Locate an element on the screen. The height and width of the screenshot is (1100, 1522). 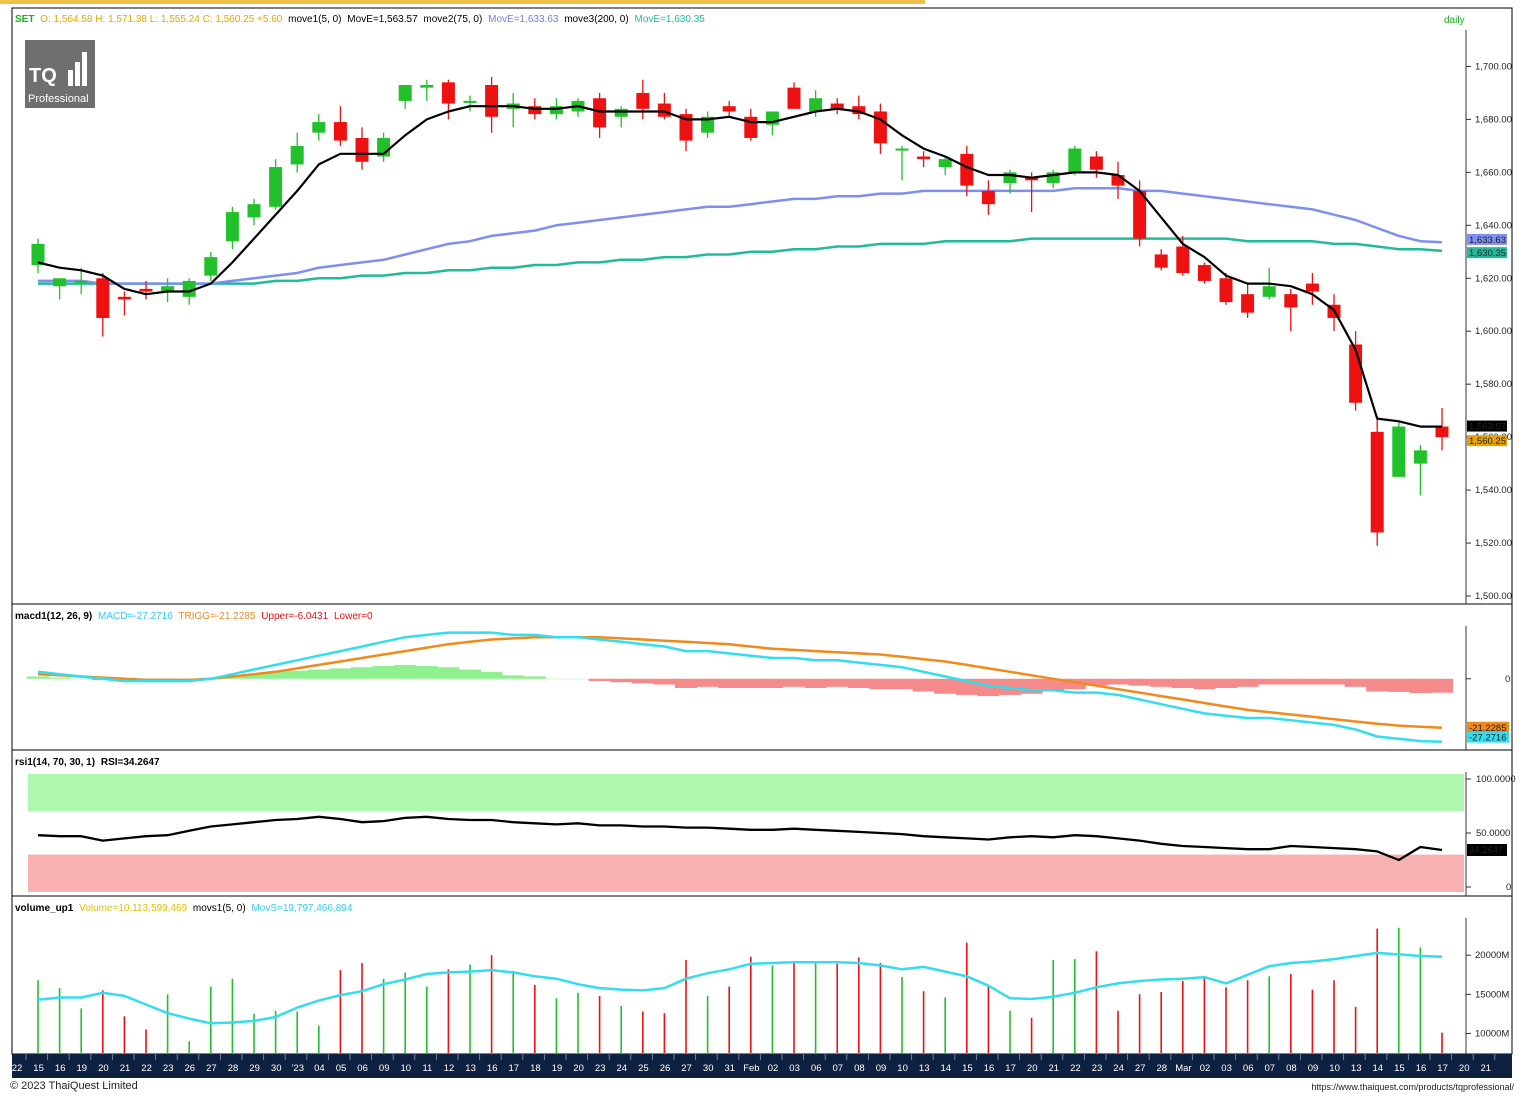
ma75-line-group is located at coordinates (740, 236).